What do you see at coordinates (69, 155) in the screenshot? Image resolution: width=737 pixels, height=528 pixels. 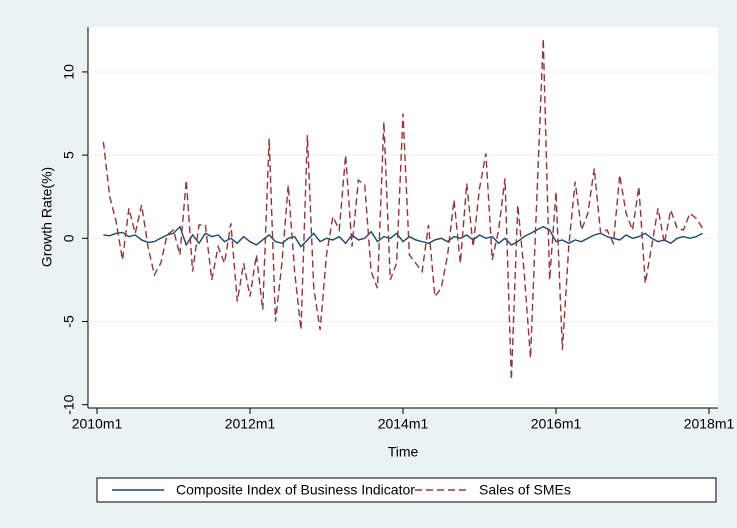 I see `y-tick-label: 5` at bounding box center [69, 155].